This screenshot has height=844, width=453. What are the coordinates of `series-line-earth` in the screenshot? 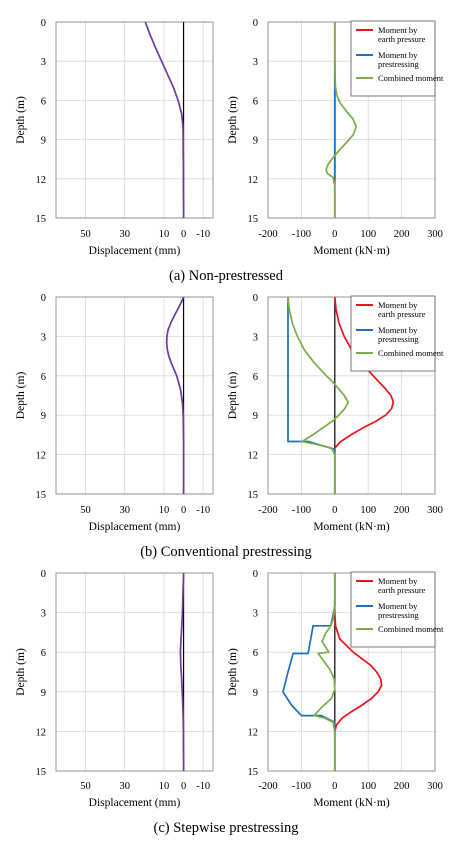 It's located at (358, 672).